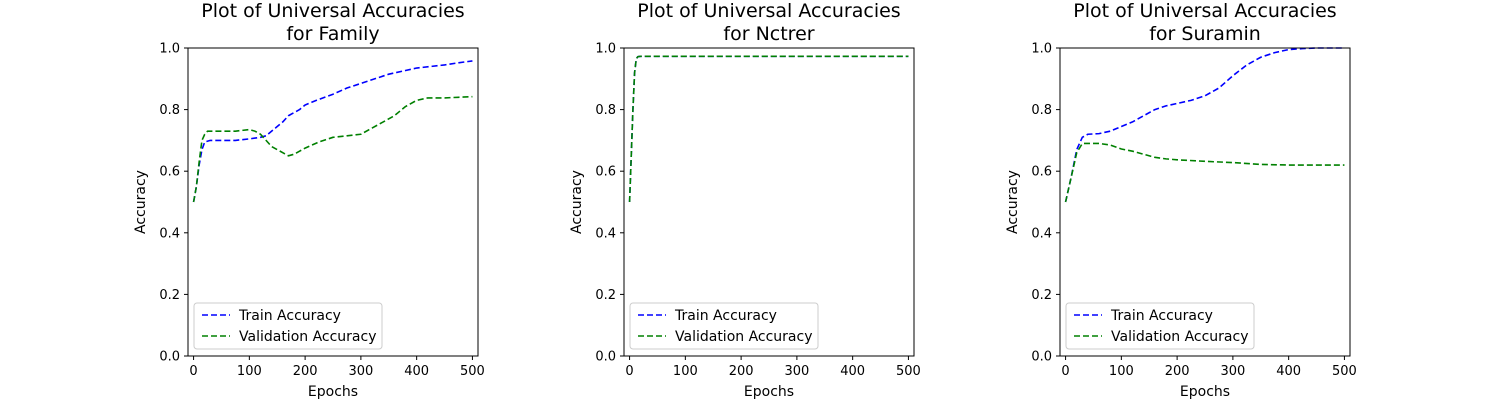 The image size is (1500, 400). I want to click on chart-title: for Suramin, so click(1205, 34).